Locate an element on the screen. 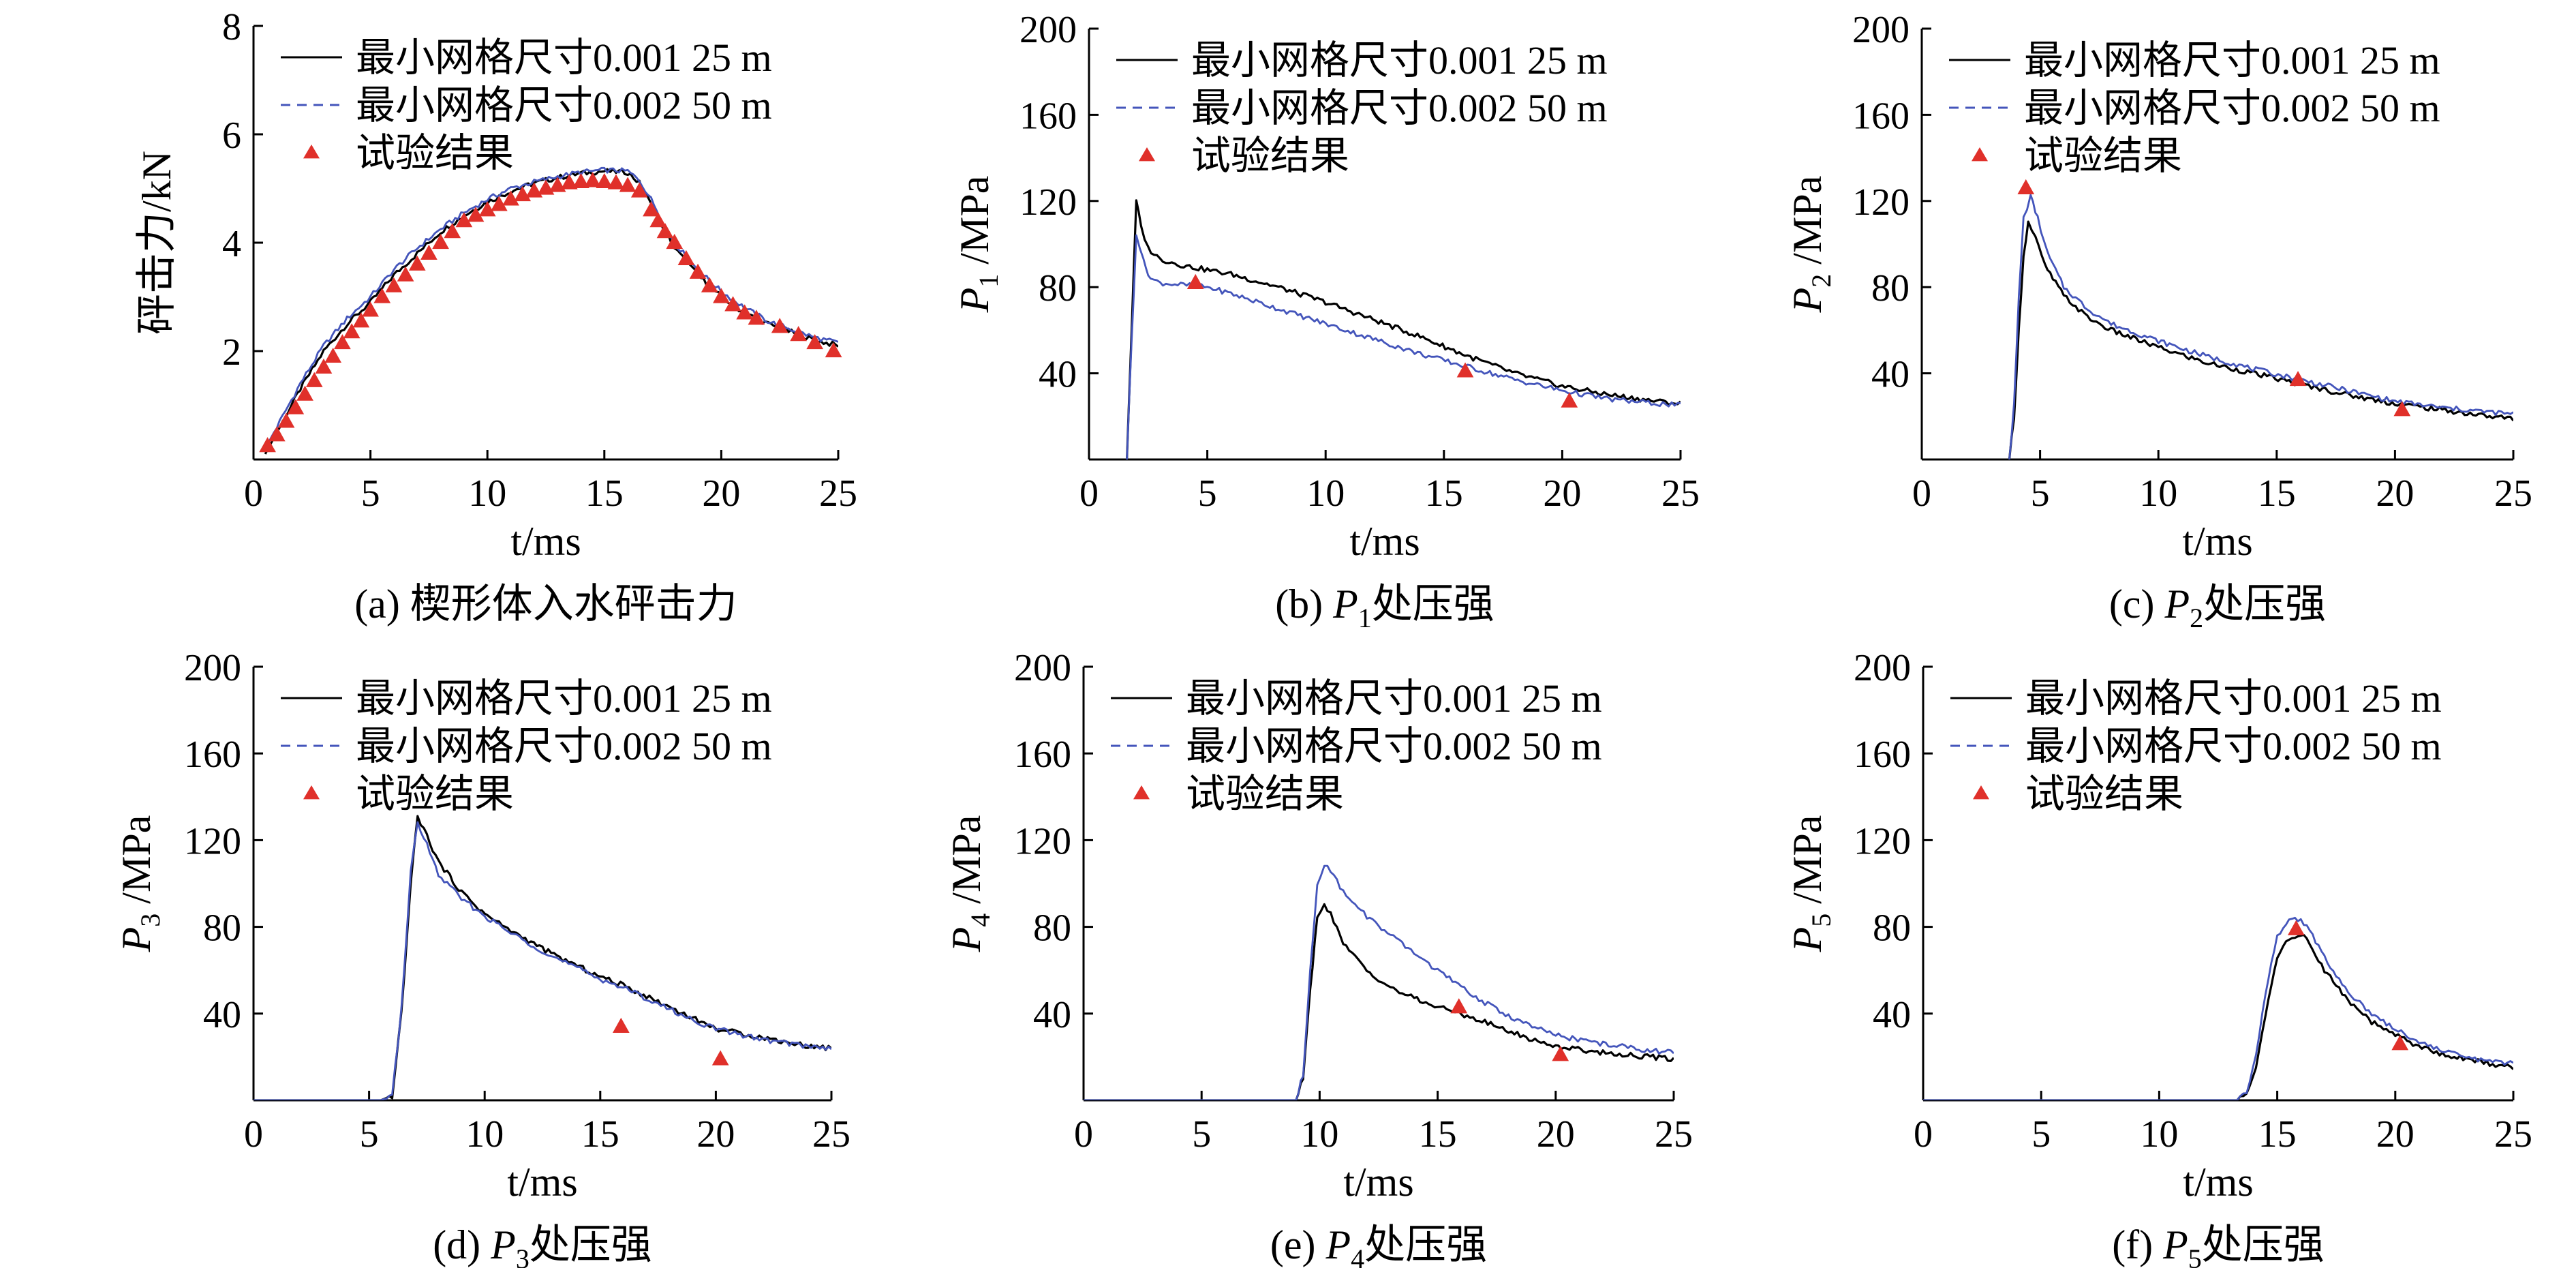  y-axis-var: P is located at coordinates (974, 301).